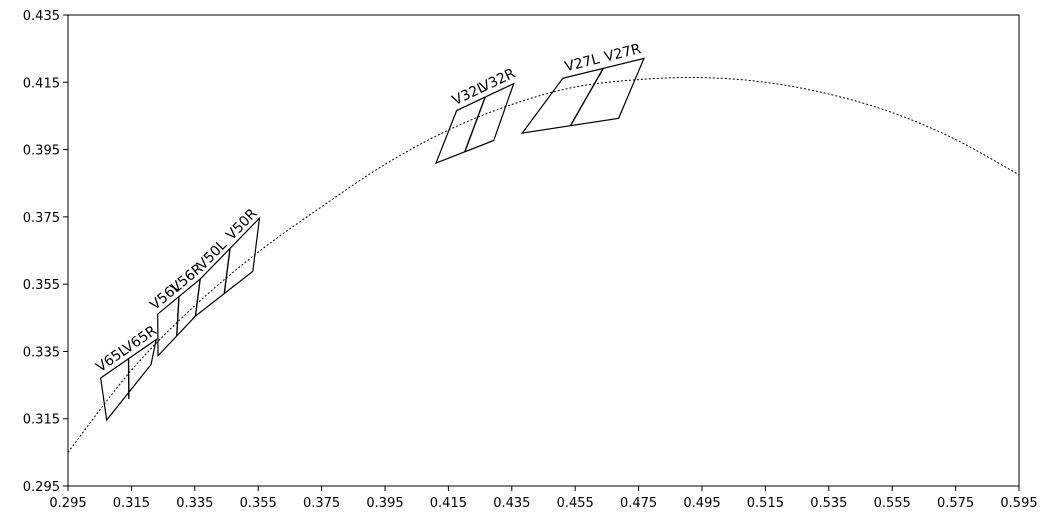  I want to click on y-tick-label: 0.335, so click(41, 352).